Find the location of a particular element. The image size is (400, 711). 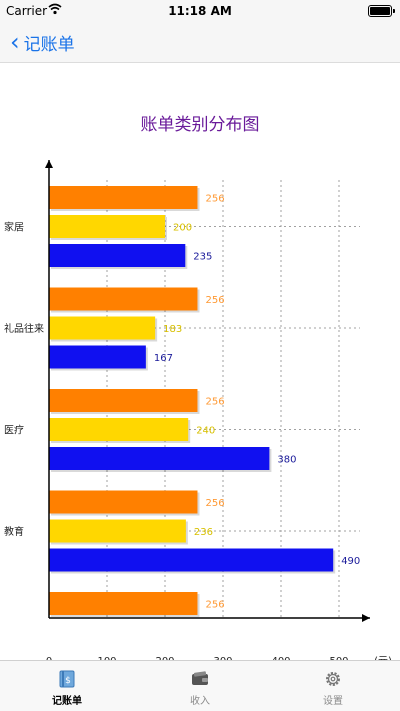

back-label: 记账单 is located at coordinates (49, 44).